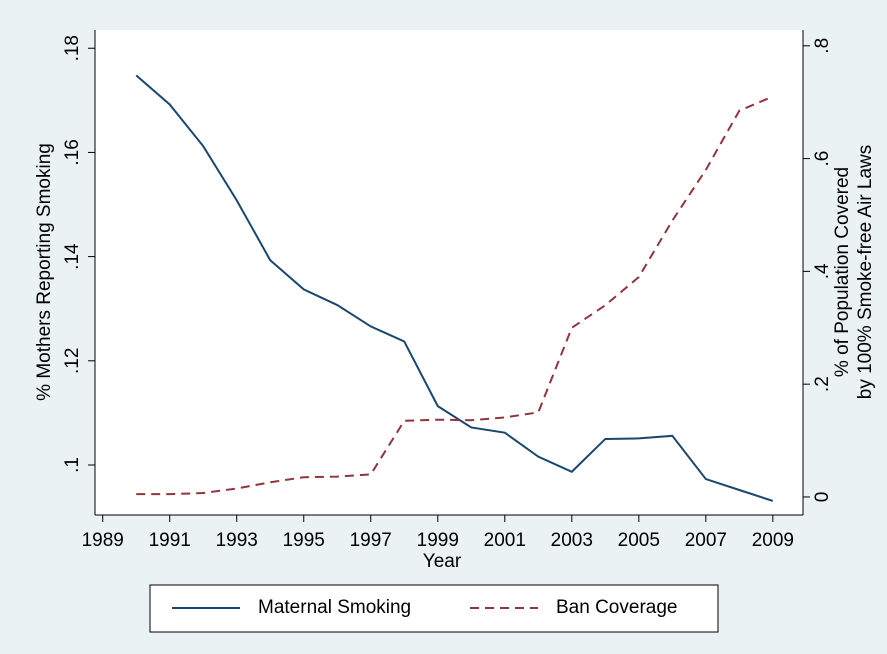 This screenshot has width=887, height=654. Describe the element at coordinates (334, 607) in the screenshot. I see `legend-label: Maternal Smoking` at that location.